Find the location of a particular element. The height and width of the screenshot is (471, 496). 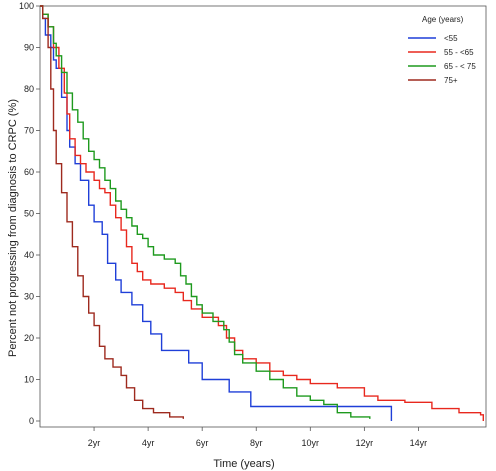

x-axis-ticks: 2yr 4yr 6yr 8yr 10yr 12yr 14yr is located at coordinates (257, 437).